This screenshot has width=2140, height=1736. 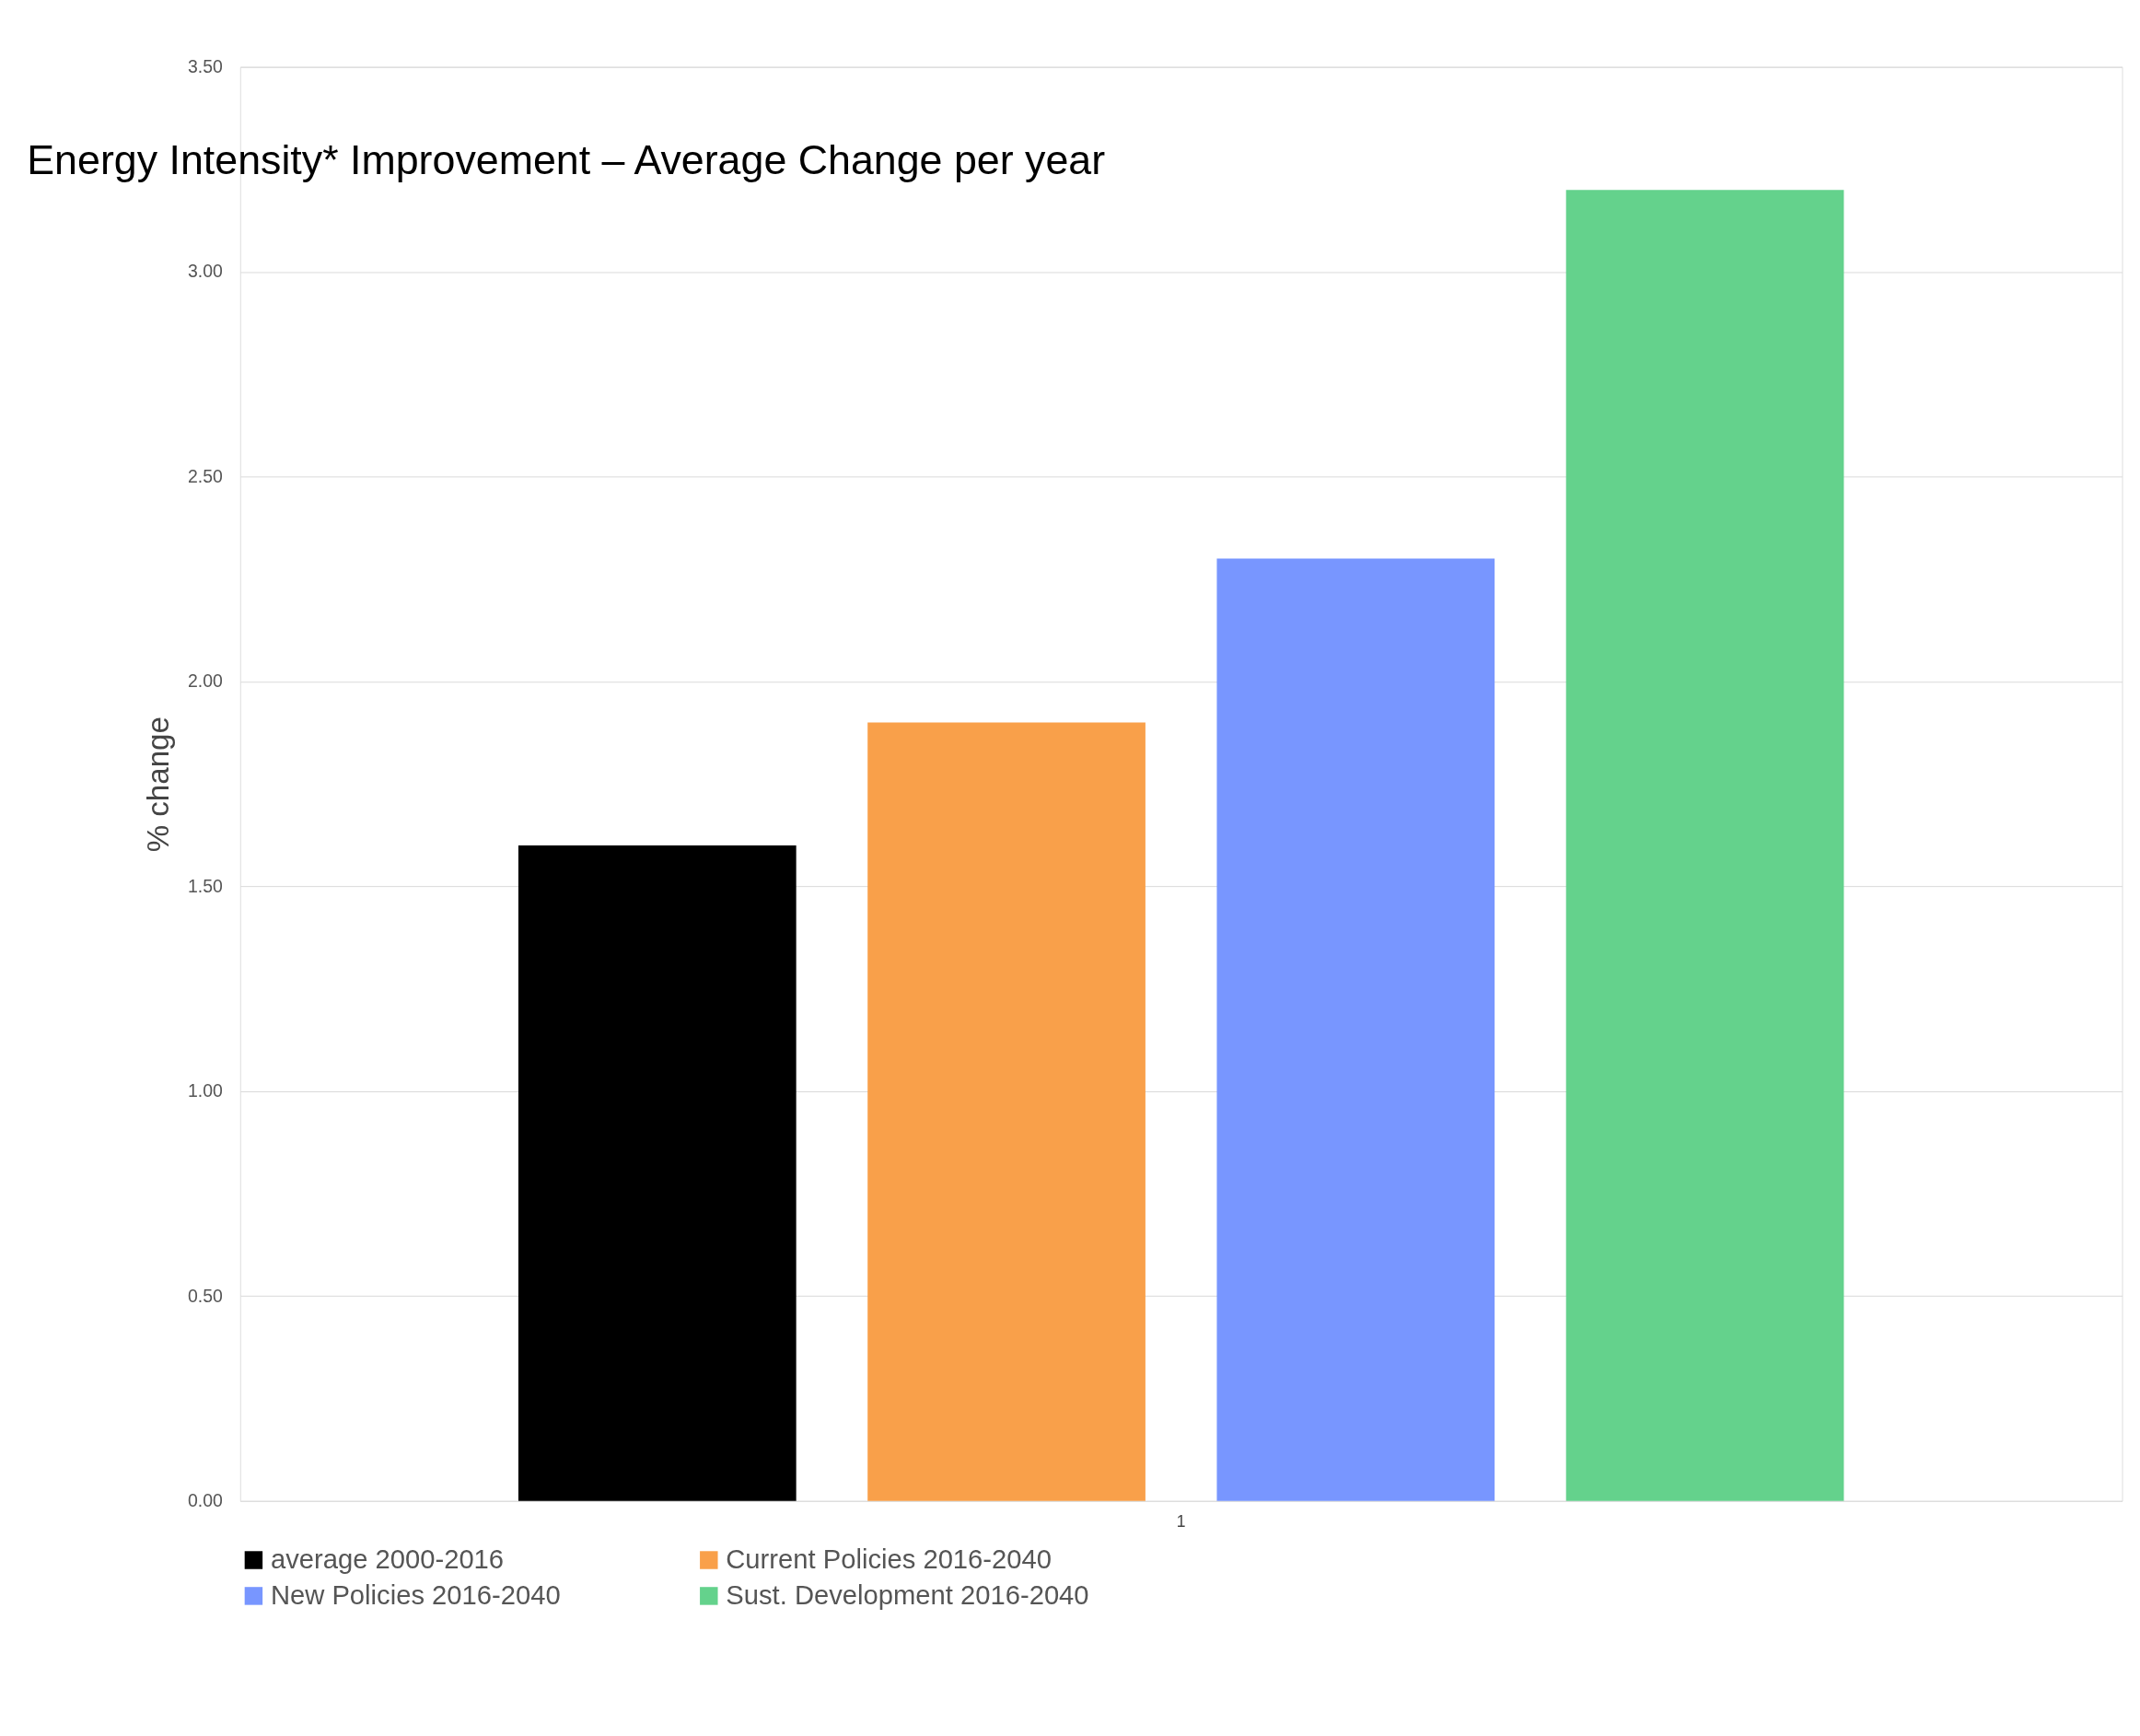 I want to click on legend-label: New Policies 2016-2040, so click(x=415, y=1594).